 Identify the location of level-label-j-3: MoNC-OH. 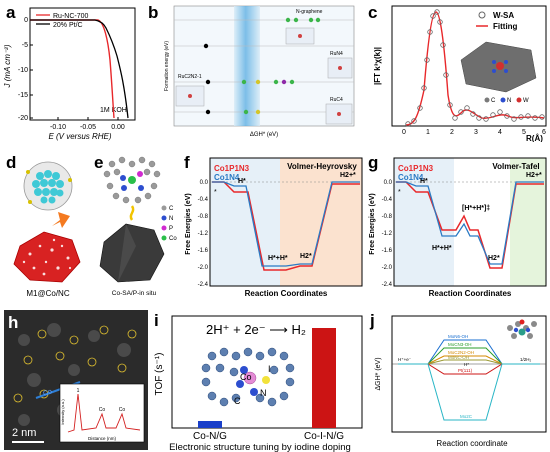
(458, 357).